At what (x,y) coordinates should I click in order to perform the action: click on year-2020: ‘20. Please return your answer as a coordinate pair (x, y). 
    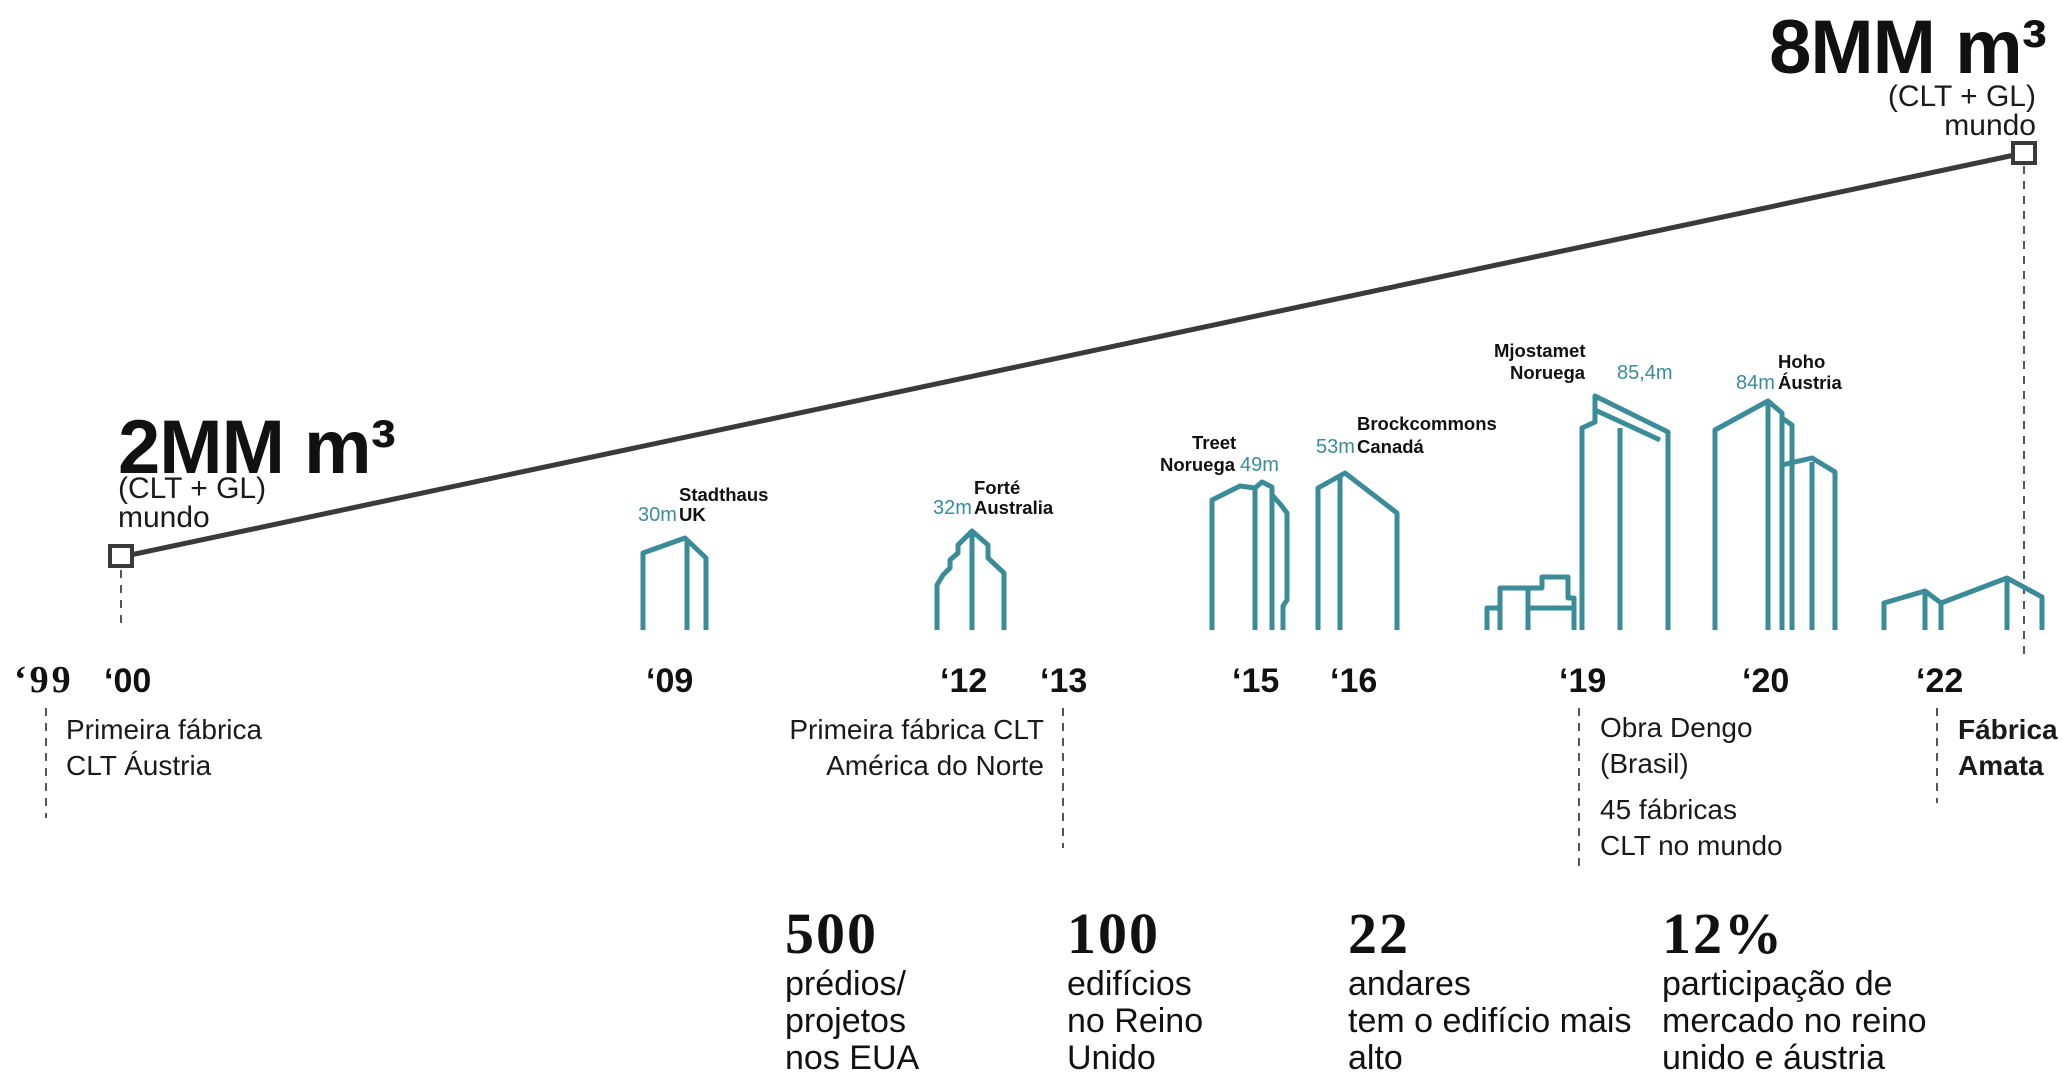
    Looking at the image, I should click on (1766, 681).